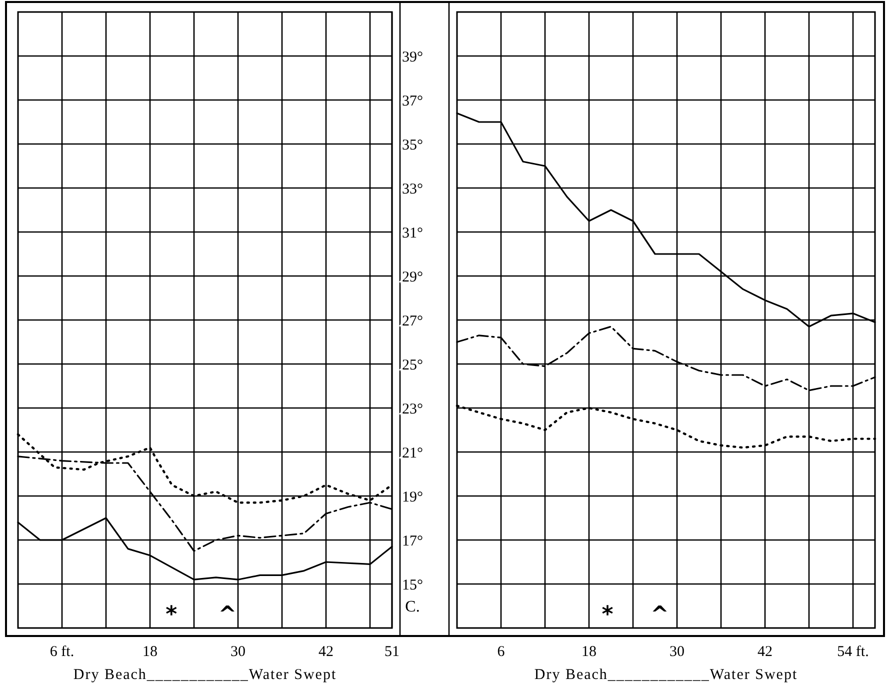 The height and width of the screenshot is (686, 888). Describe the element at coordinates (412, 453) in the screenshot. I see `y-tick-label: 21°` at that location.